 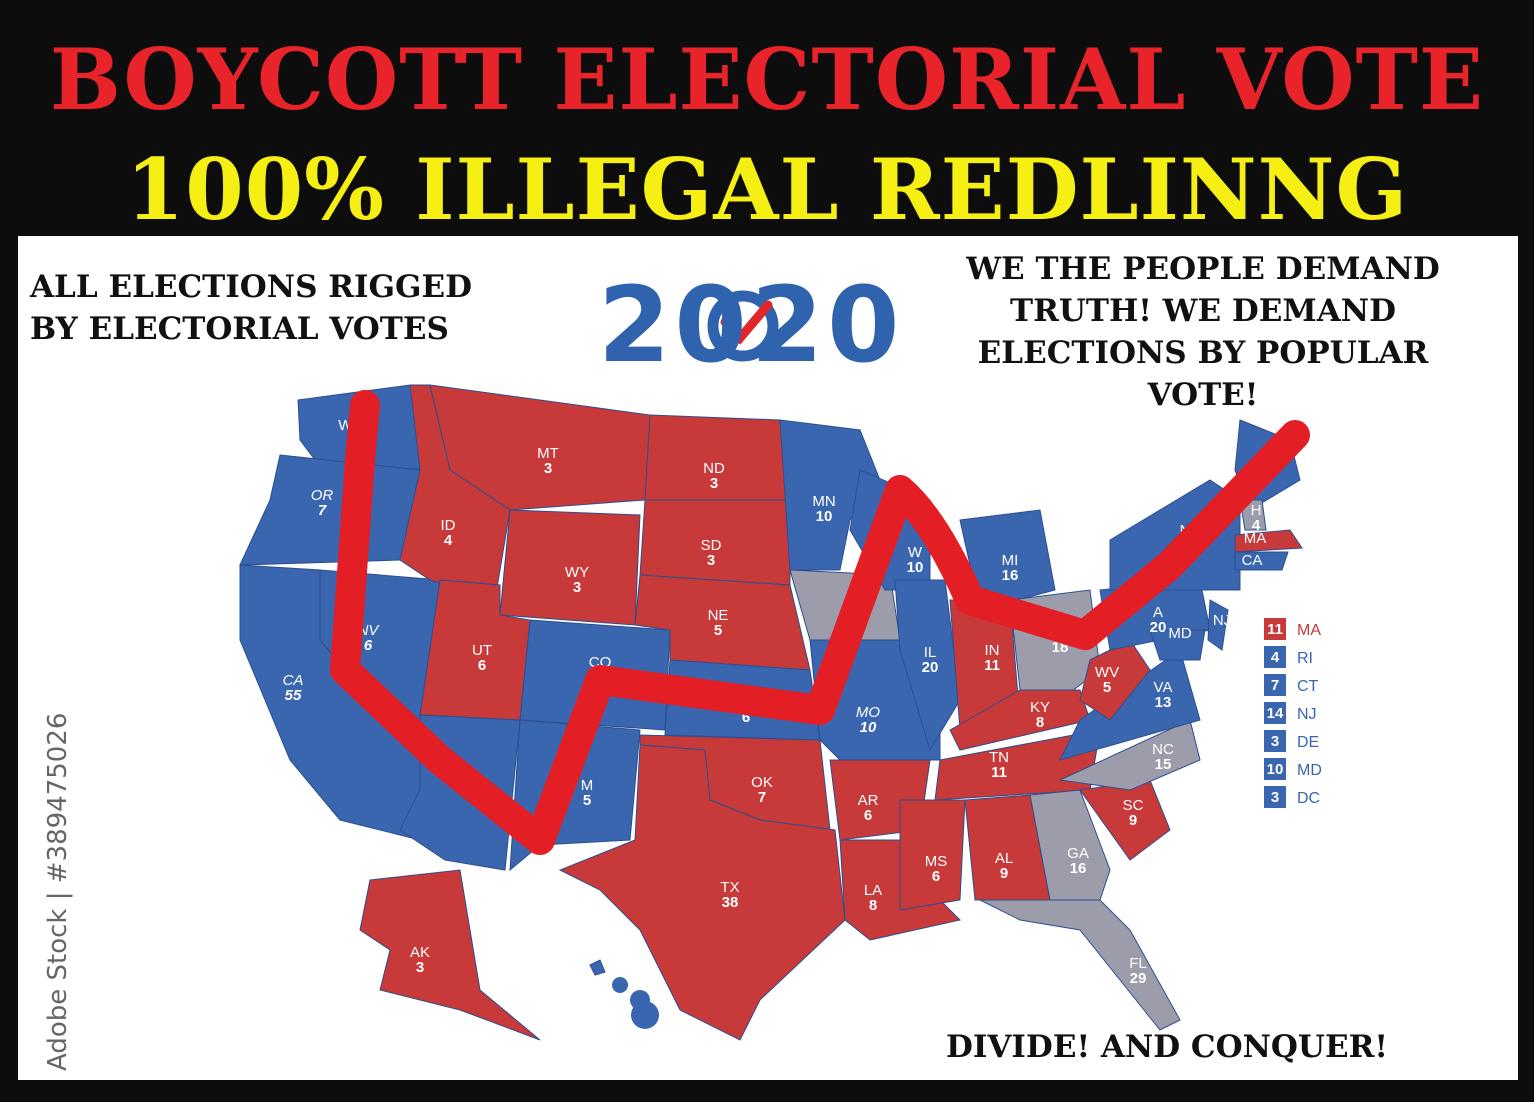 I want to click on state-label: HI 4, so click(x=596, y=1008).